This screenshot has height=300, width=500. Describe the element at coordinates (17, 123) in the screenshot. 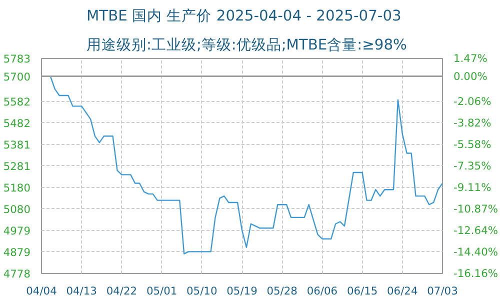

I see `y-tick-label: 5482` at that location.